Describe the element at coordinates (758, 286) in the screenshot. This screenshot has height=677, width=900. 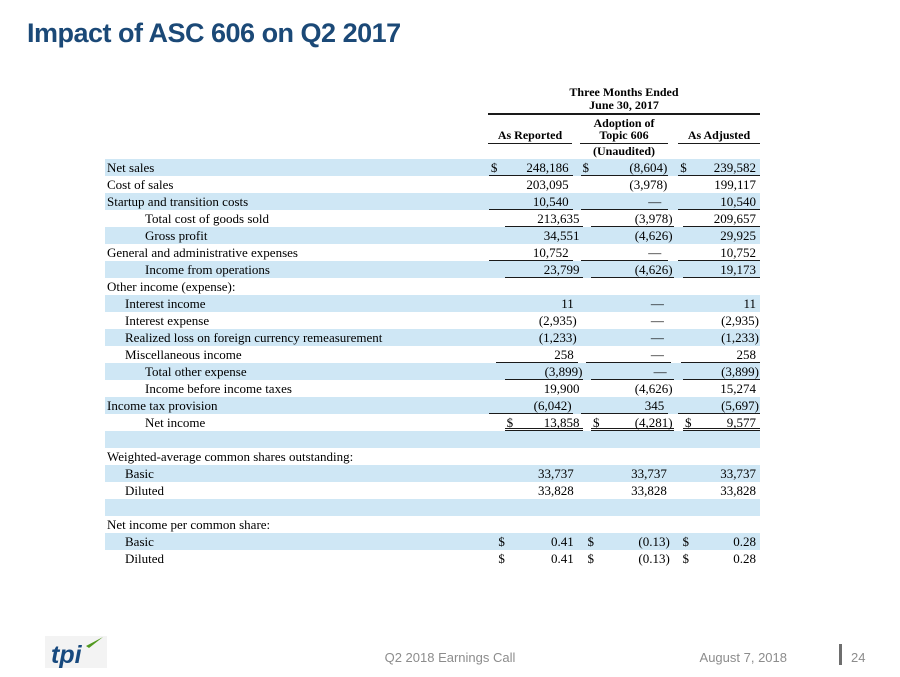
I see `cell-value` at that location.